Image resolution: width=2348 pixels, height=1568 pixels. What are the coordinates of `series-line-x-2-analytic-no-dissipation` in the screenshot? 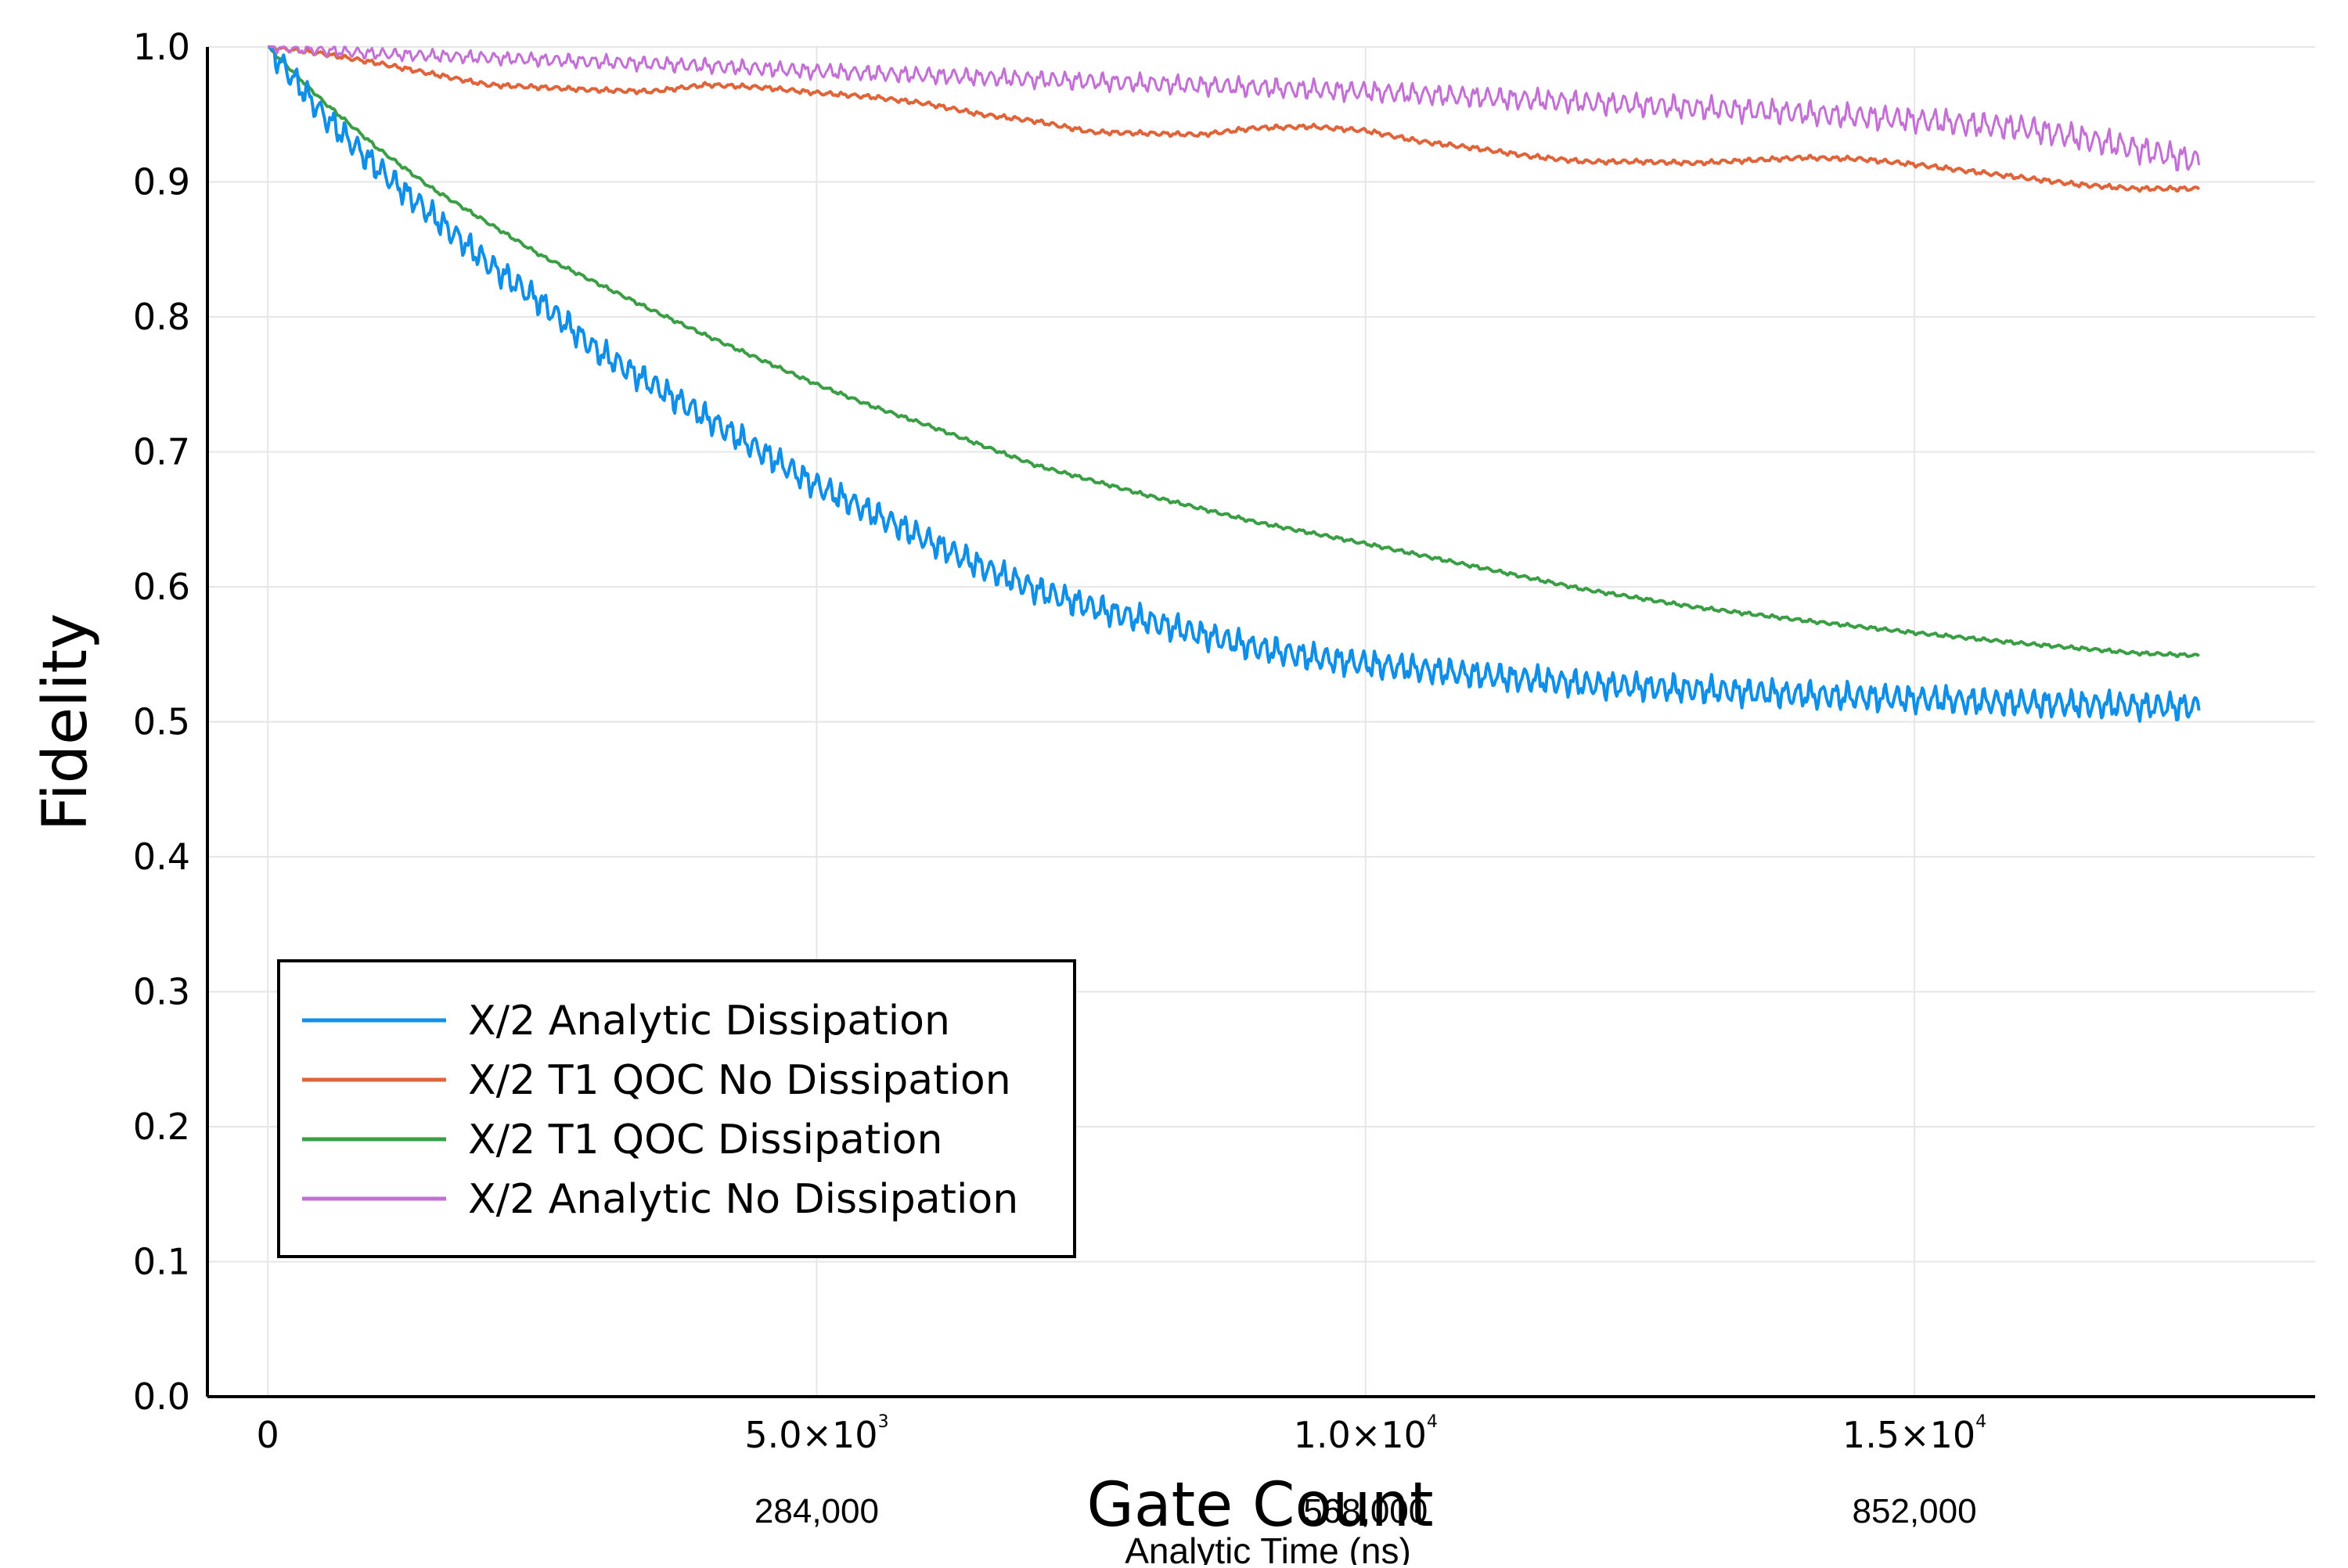 It's located at (1234, 108).